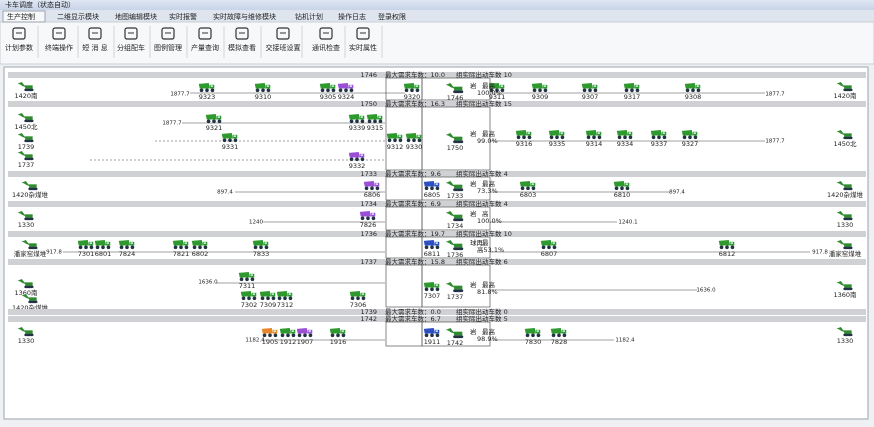 This screenshot has height=427, width=874. Describe the element at coordinates (207, 97) in the screenshot. I see `truck-id: 9323` at that location.